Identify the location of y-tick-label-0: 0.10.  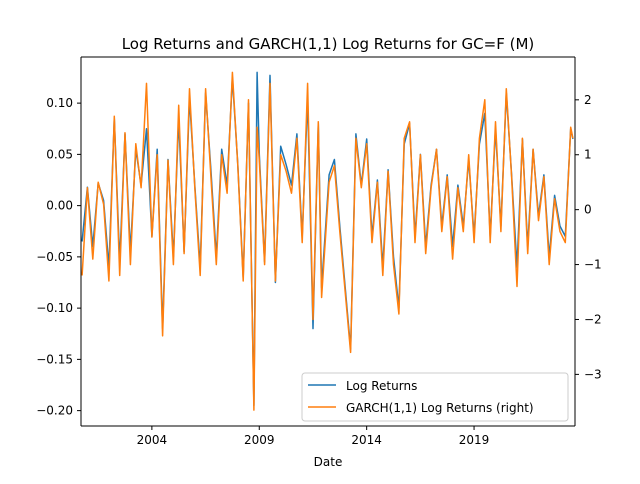
(59, 103).